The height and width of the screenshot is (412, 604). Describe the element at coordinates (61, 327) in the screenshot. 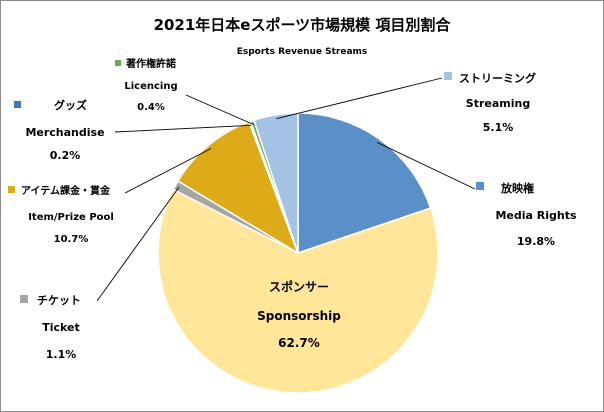

I see `slice-name-en-ticket: Ticket` at that location.